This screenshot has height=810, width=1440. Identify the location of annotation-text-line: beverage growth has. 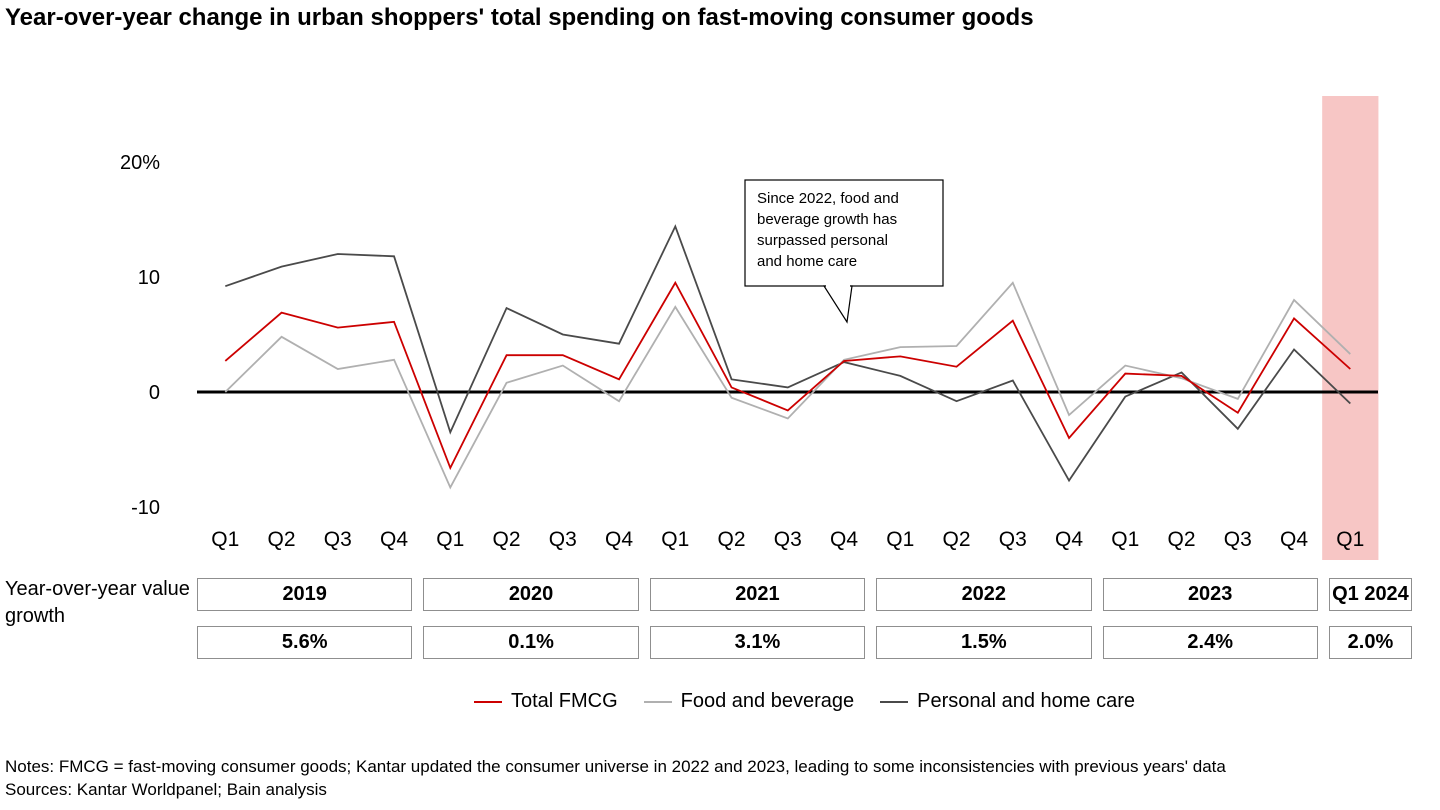
(827, 219).